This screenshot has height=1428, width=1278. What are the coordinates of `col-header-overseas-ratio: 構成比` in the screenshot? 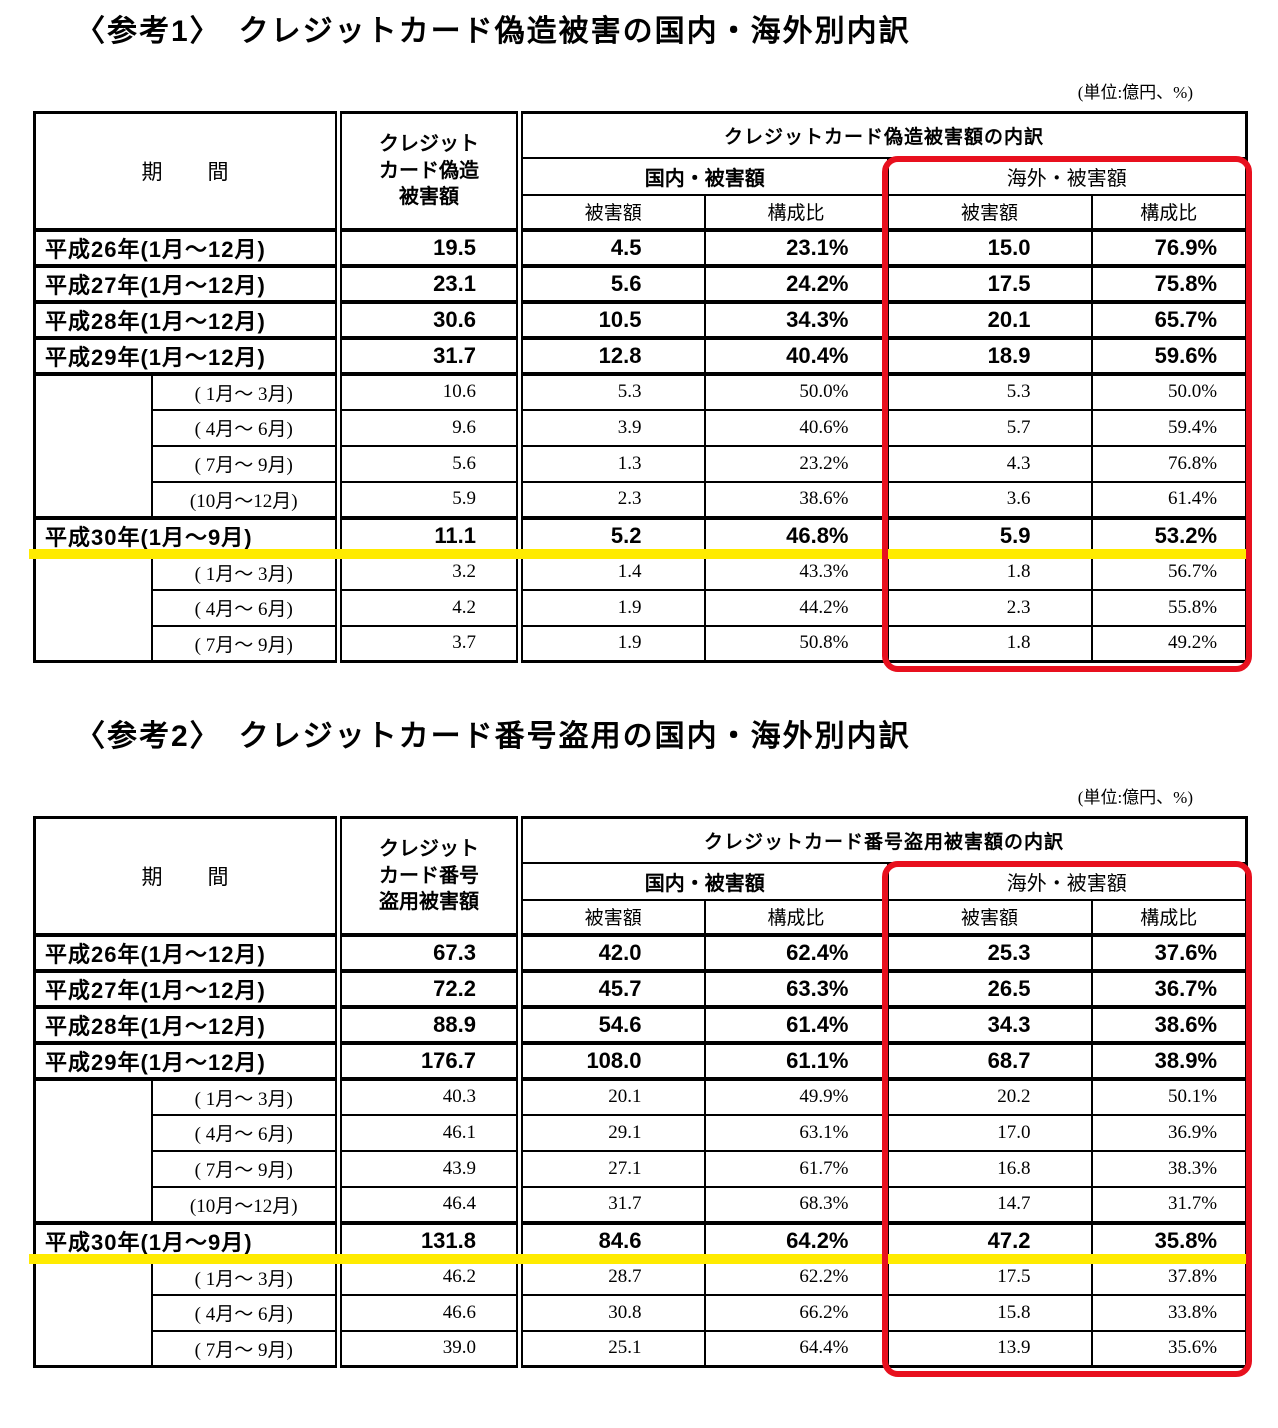 It's located at (1169, 918).